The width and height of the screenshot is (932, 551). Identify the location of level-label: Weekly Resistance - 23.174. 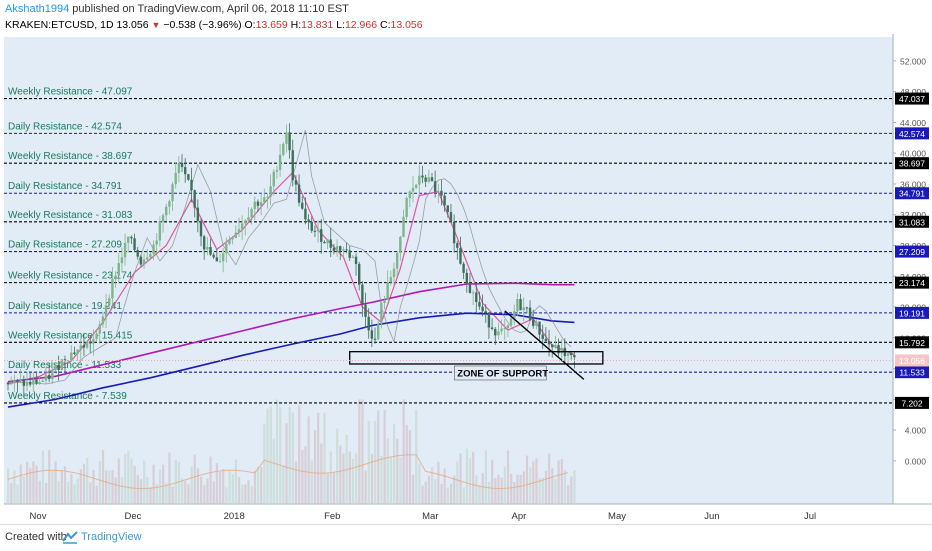
(70, 276).